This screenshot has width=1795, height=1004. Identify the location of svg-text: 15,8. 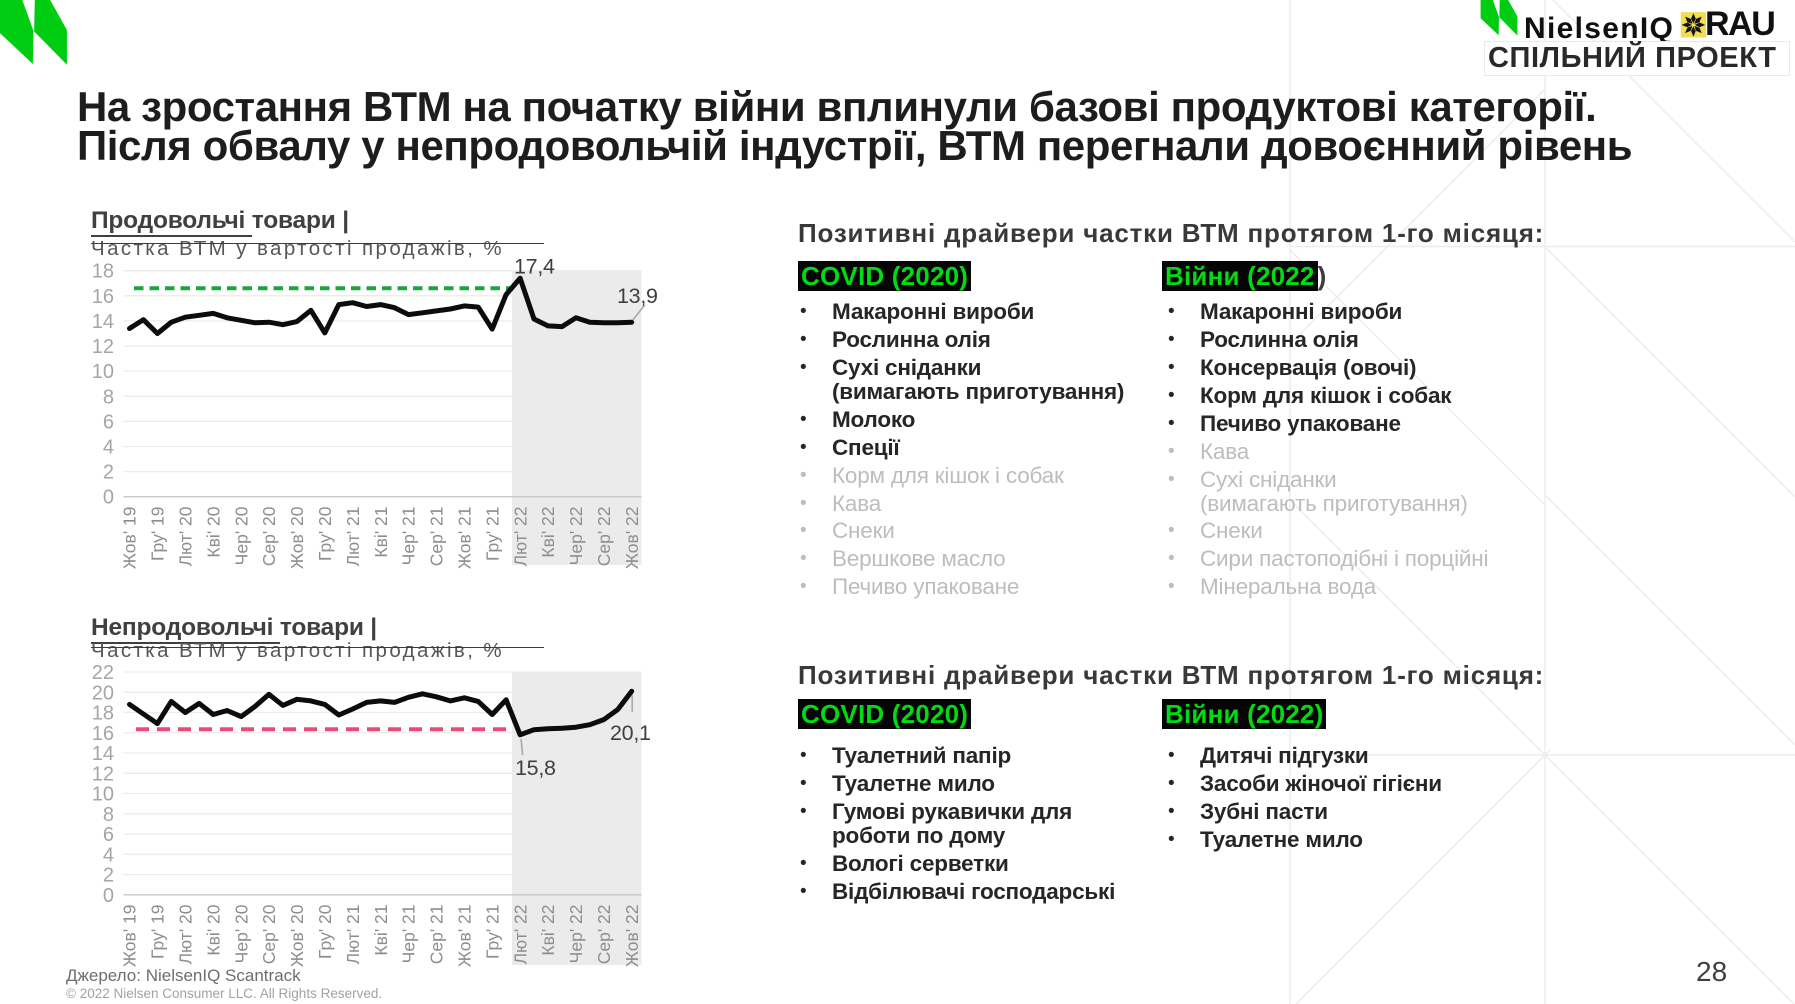
(535, 768).